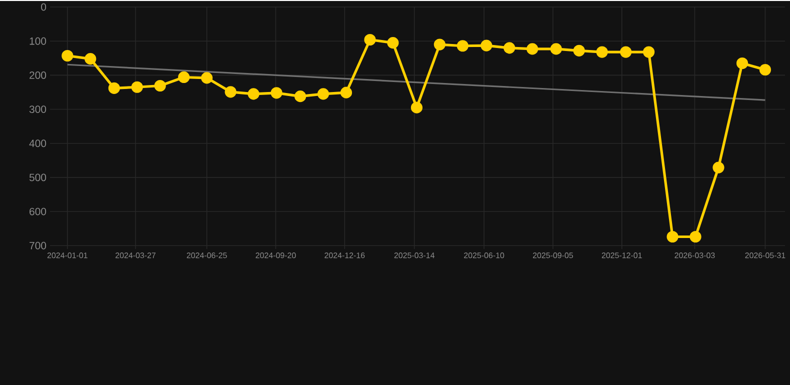 This screenshot has width=790, height=385. What do you see at coordinates (37, 109) in the screenshot?
I see `y-tick-label: 300` at bounding box center [37, 109].